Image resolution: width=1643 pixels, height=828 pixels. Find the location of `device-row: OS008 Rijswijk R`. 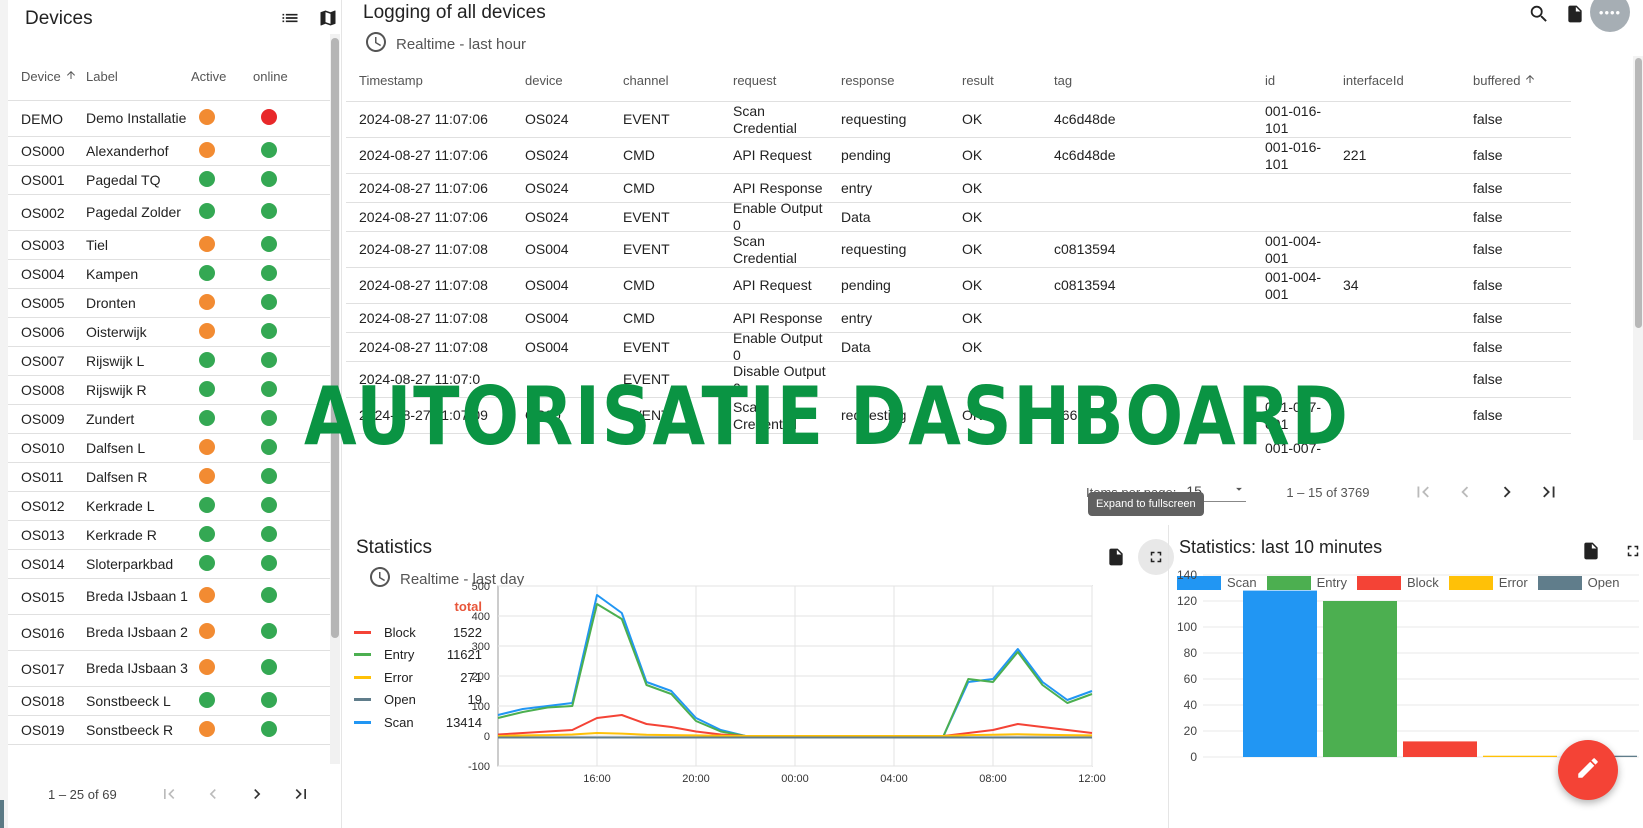

device-row: OS008 Rijswijk R is located at coordinates (169, 390).